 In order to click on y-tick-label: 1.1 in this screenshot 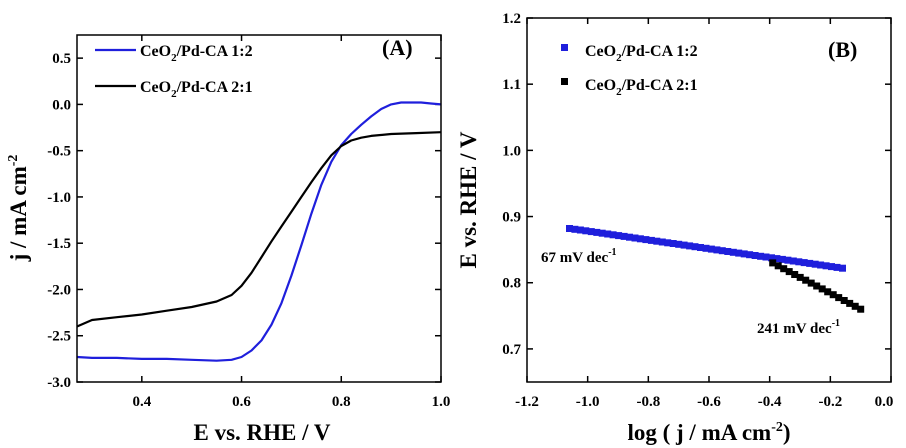, I will do `click(511, 85)`.